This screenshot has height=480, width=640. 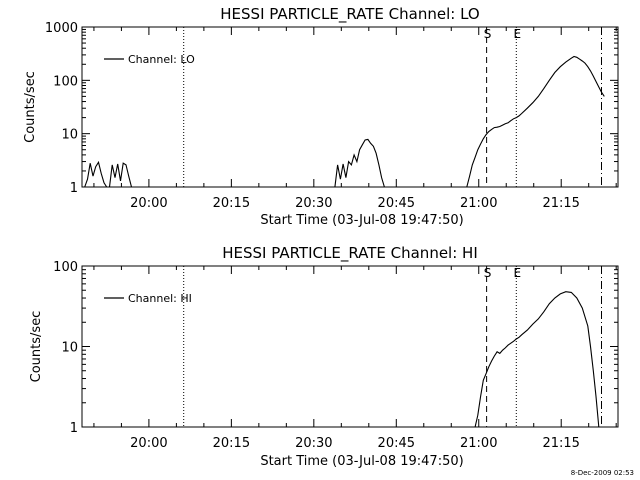 I want to click on chart-title: HESSI PARTICLE_RATE Channel: LO, so click(x=349, y=14).